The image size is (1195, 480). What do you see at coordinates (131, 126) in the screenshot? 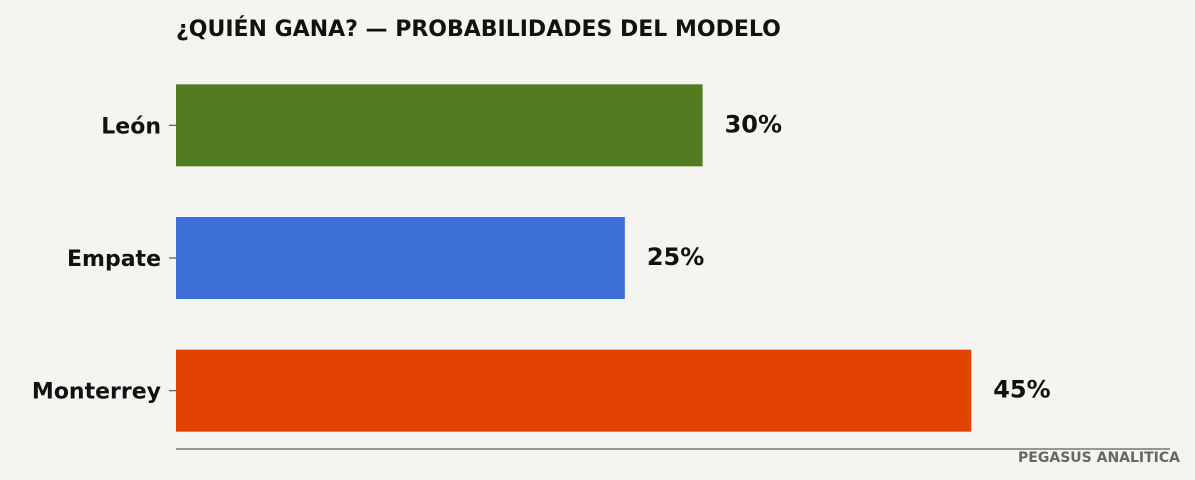
I see `y-tick-label: León` at bounding box center [131, 126].